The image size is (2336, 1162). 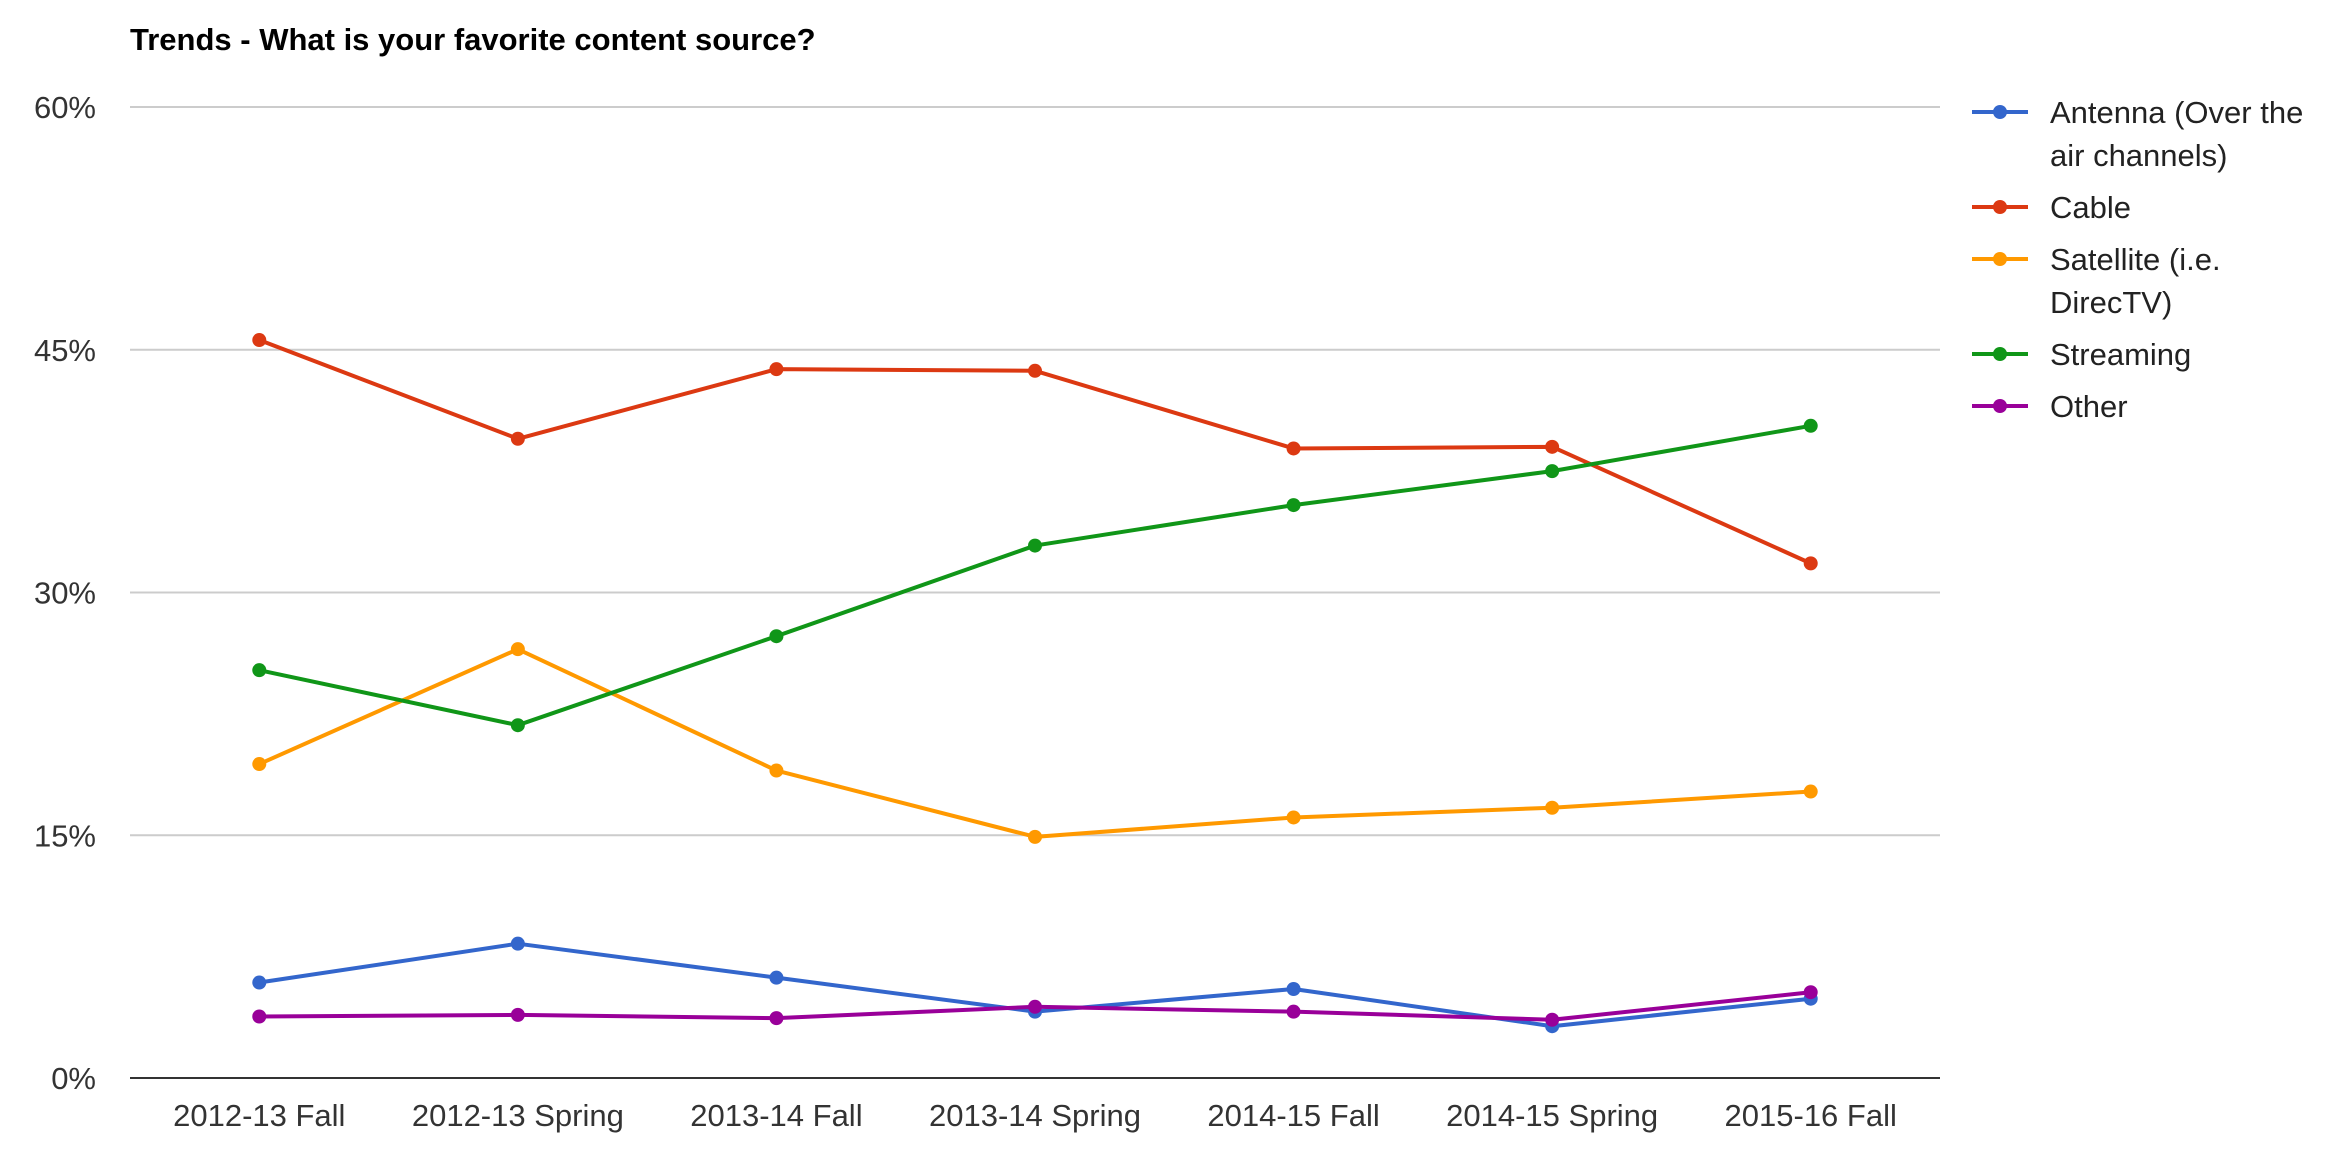 I want to click on y-tick-label: 45%, so click(x=65, y=350).